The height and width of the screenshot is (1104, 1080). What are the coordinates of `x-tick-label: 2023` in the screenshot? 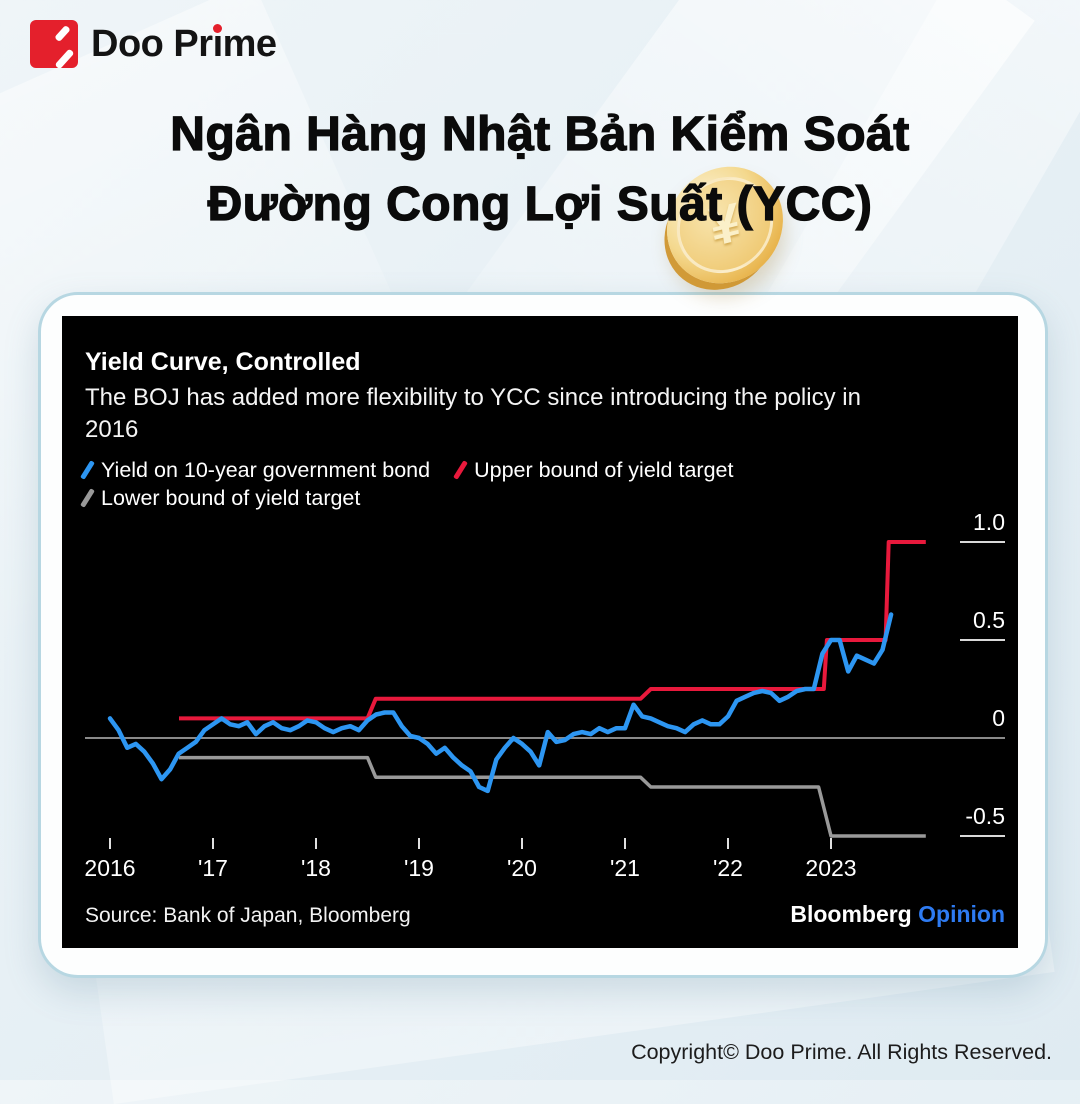 It's located at (830, 868).